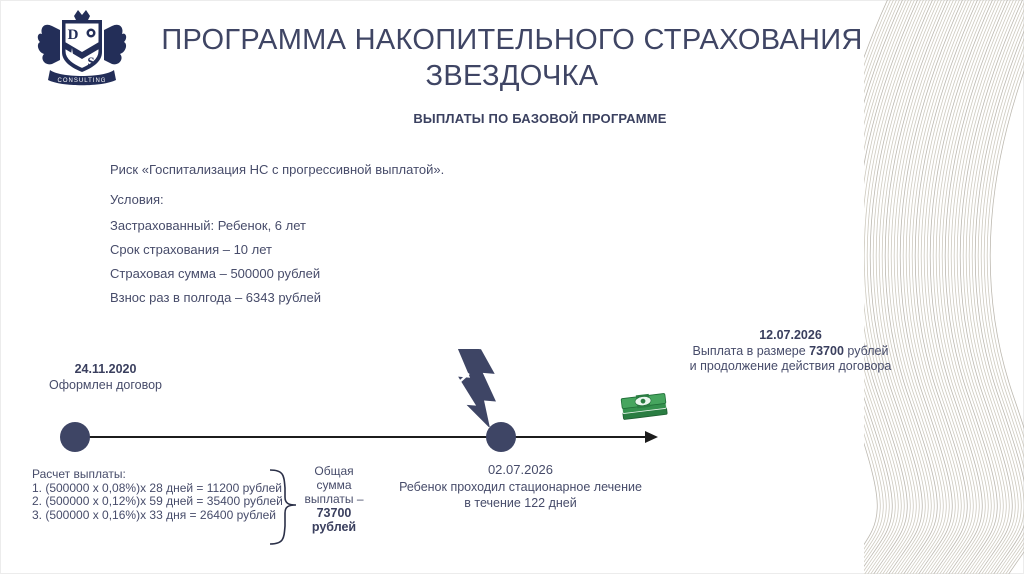 This screenshot has width=1024, height=574. What do you see at coordinates (75, 437) in the screenshot?
I see `timeline-dot-contract` at bounding box center [75, 437].